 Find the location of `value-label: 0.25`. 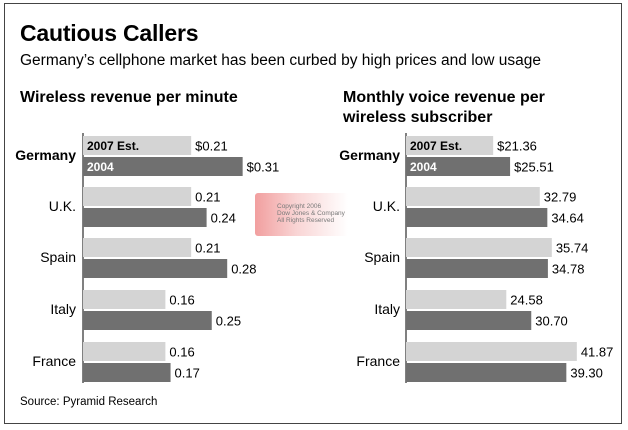

value-label: 0.25 is located at coordinates (228, 321).